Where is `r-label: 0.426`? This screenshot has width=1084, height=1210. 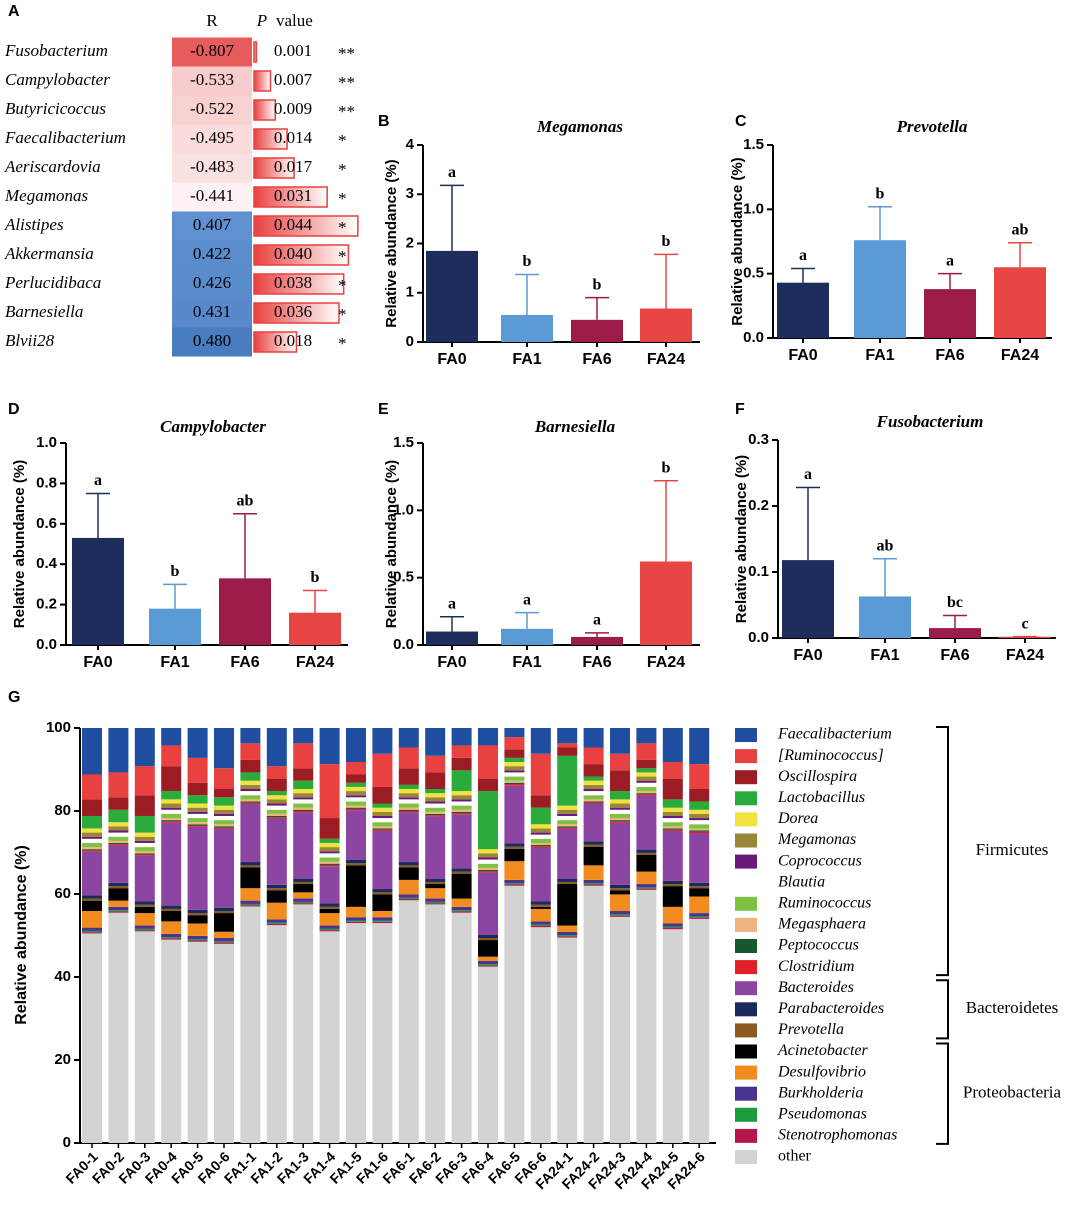 r-label: 0.426 is located at coordinates (212, 282).